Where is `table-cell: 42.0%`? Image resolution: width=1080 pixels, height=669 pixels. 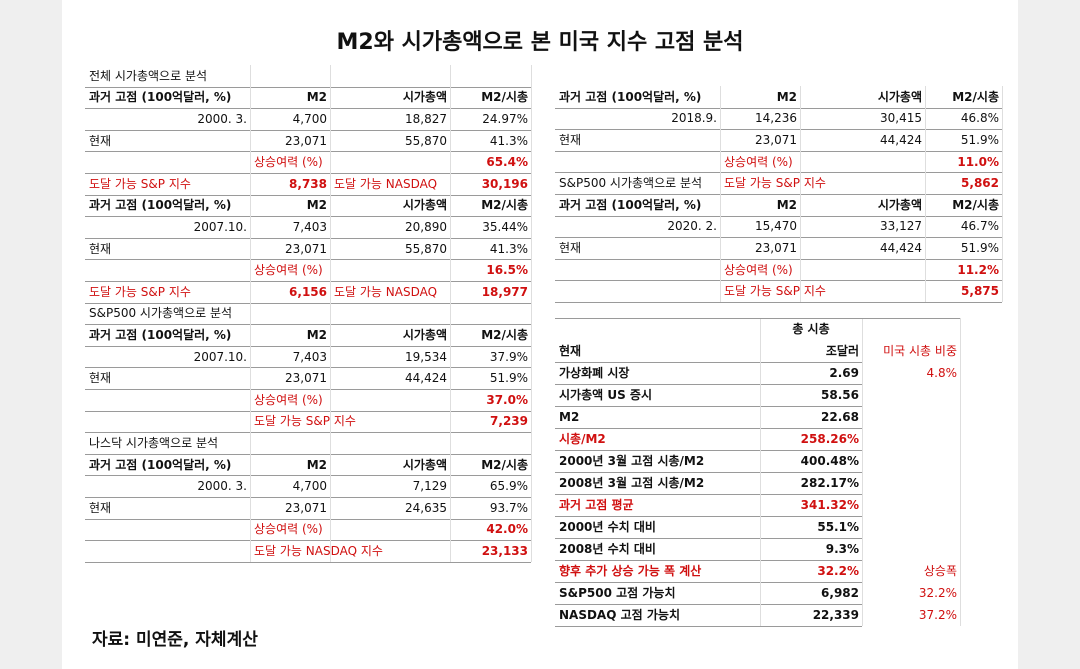 table-cell: 42.0% is located at coordinates (507, 529).